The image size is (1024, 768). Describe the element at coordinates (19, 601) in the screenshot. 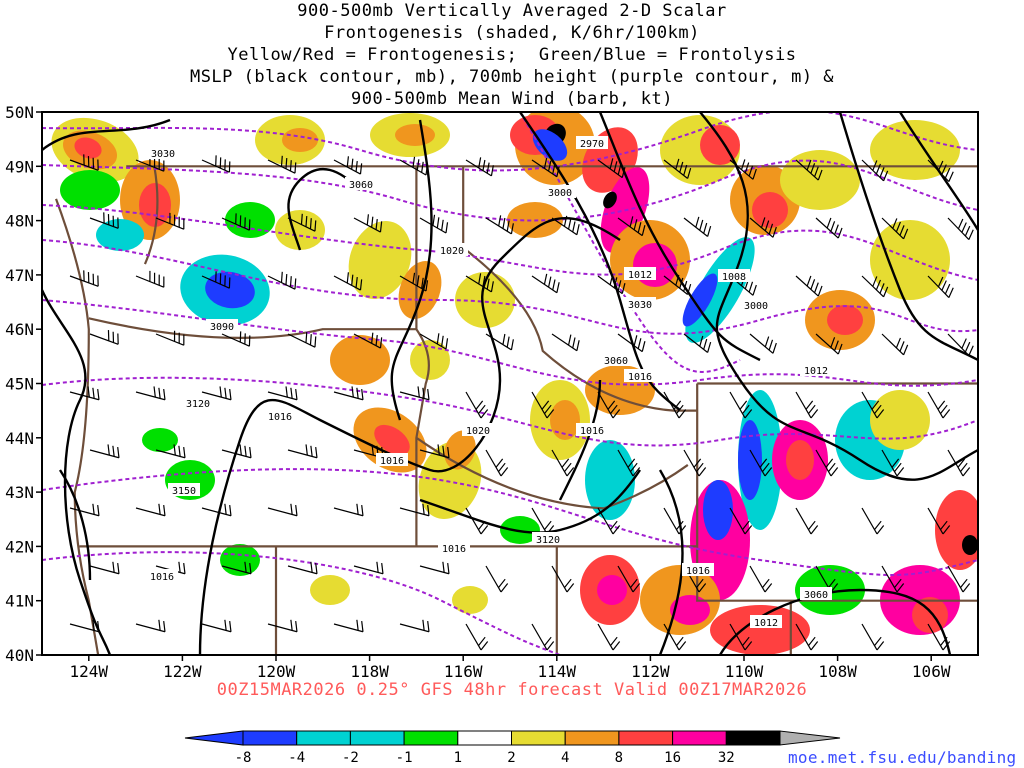

I see `lat-label: 41N` at that location.